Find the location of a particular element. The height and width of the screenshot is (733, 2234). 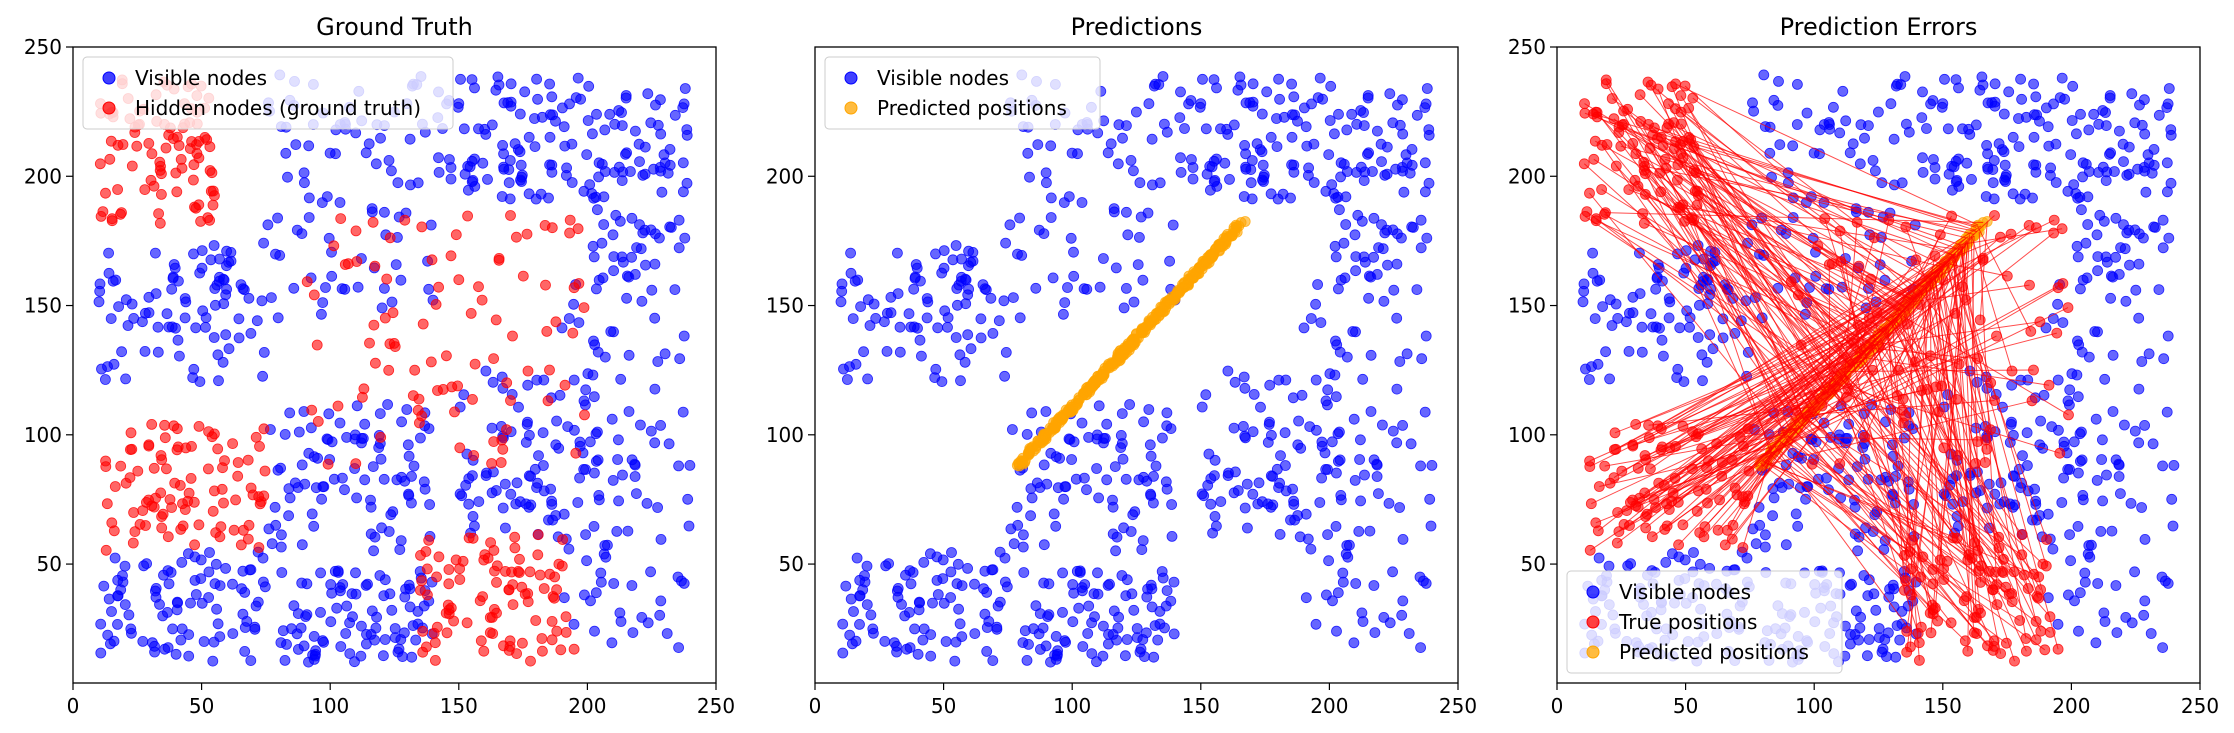

legend-label: Visible nodes is located at coordinates (201, 78).